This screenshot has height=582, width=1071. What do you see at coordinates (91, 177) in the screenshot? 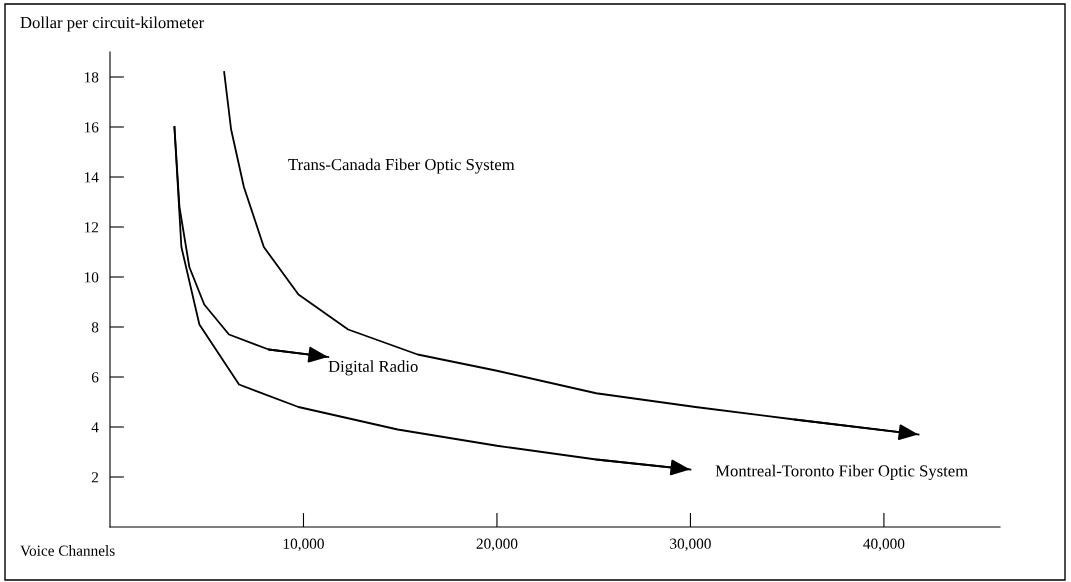
I see `y-tick-label: 14` at bounding box center [91, 177].